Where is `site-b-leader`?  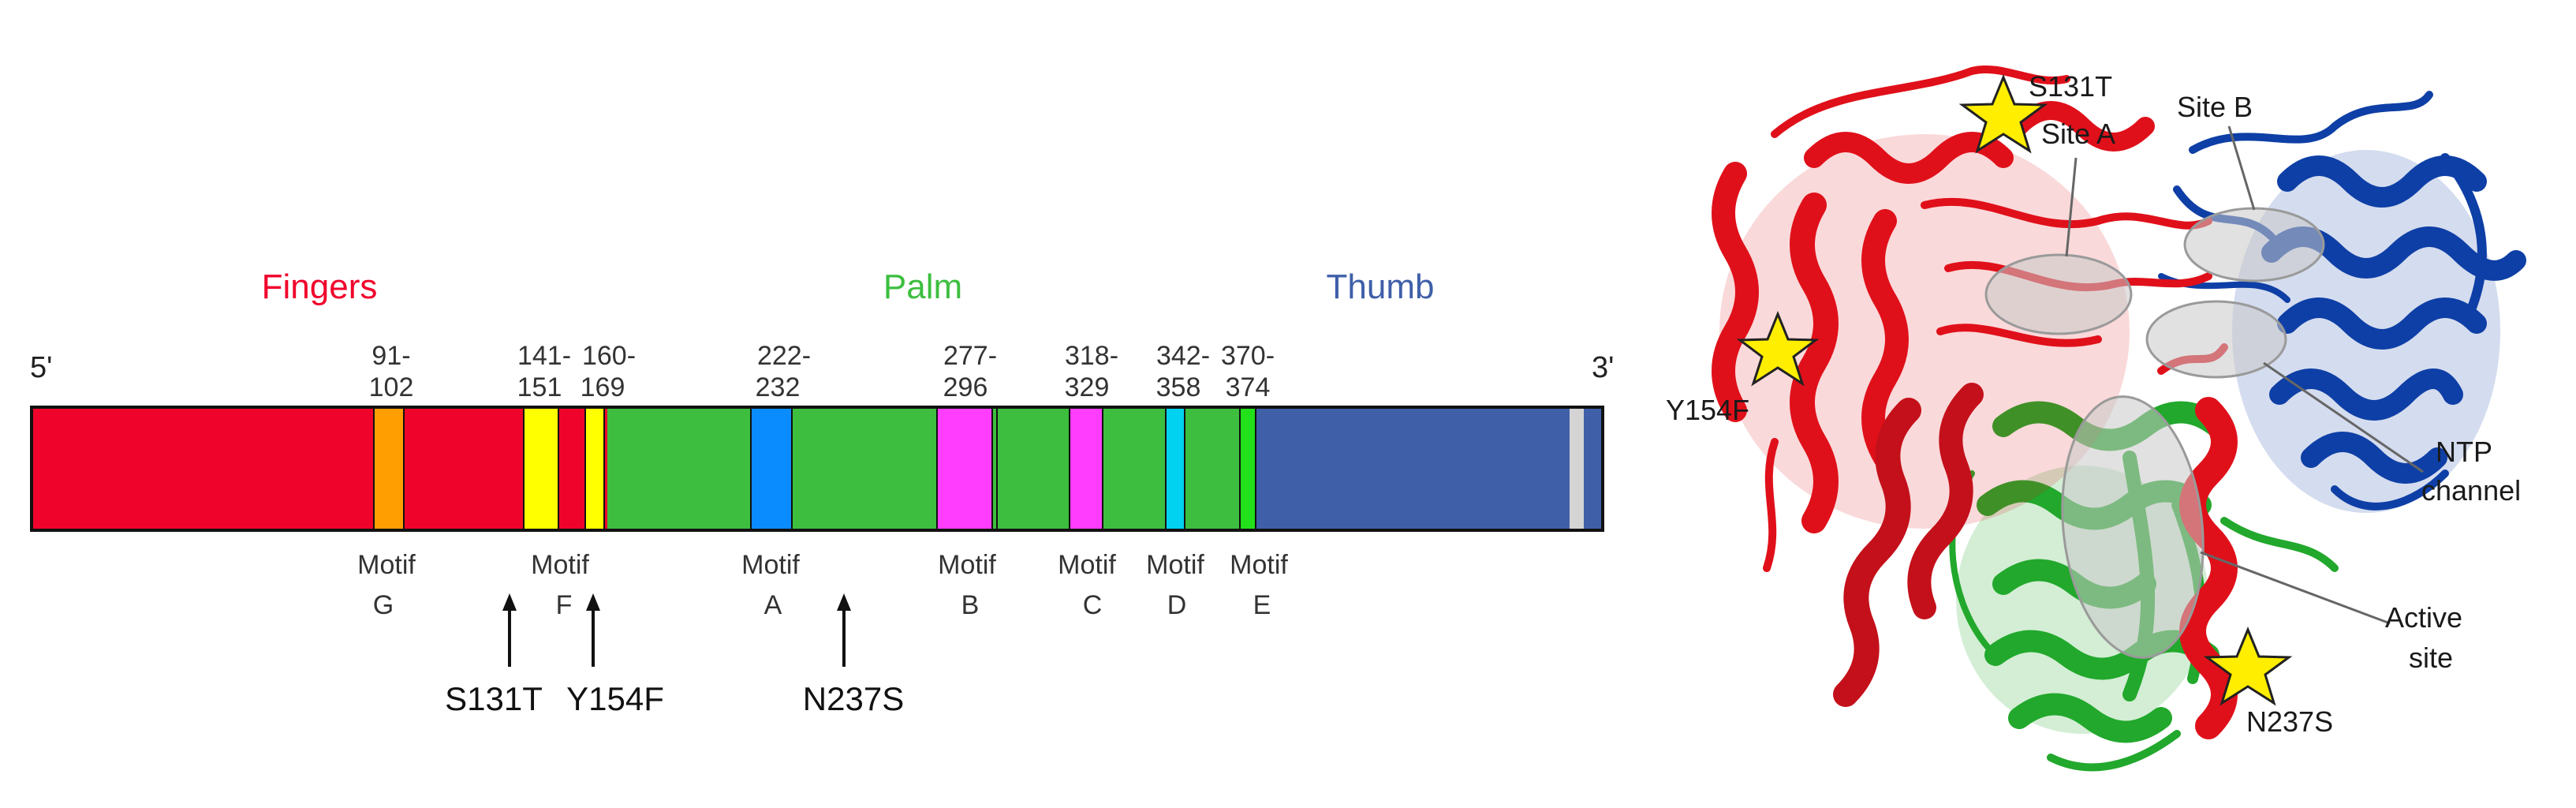
site-b-leader is located at coordinates (2241, 168).